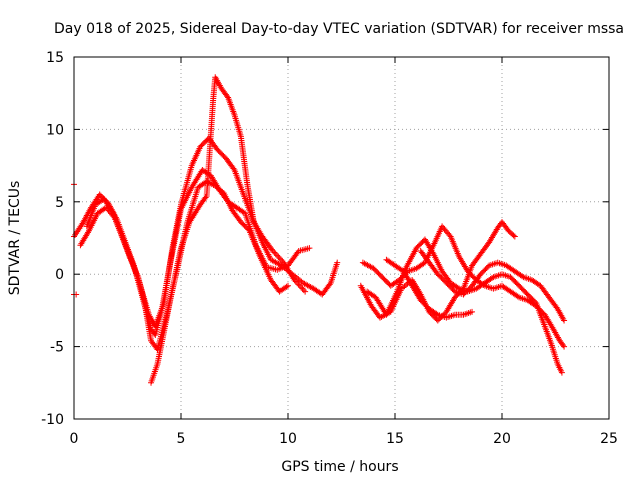 The width and height of the screenshot is (640, 480). What do you see at coordinates (55, 58) in the screenshot?
I see `y-tick-label: 15` at bounding box center [55, 58].